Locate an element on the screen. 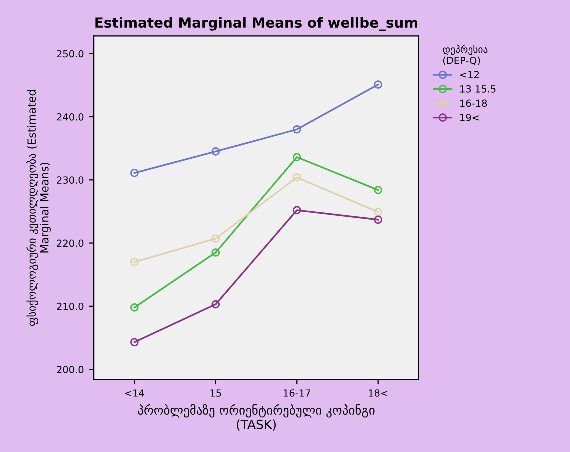  y-tick-label: 220.0 is located at coordinates (70, 244).